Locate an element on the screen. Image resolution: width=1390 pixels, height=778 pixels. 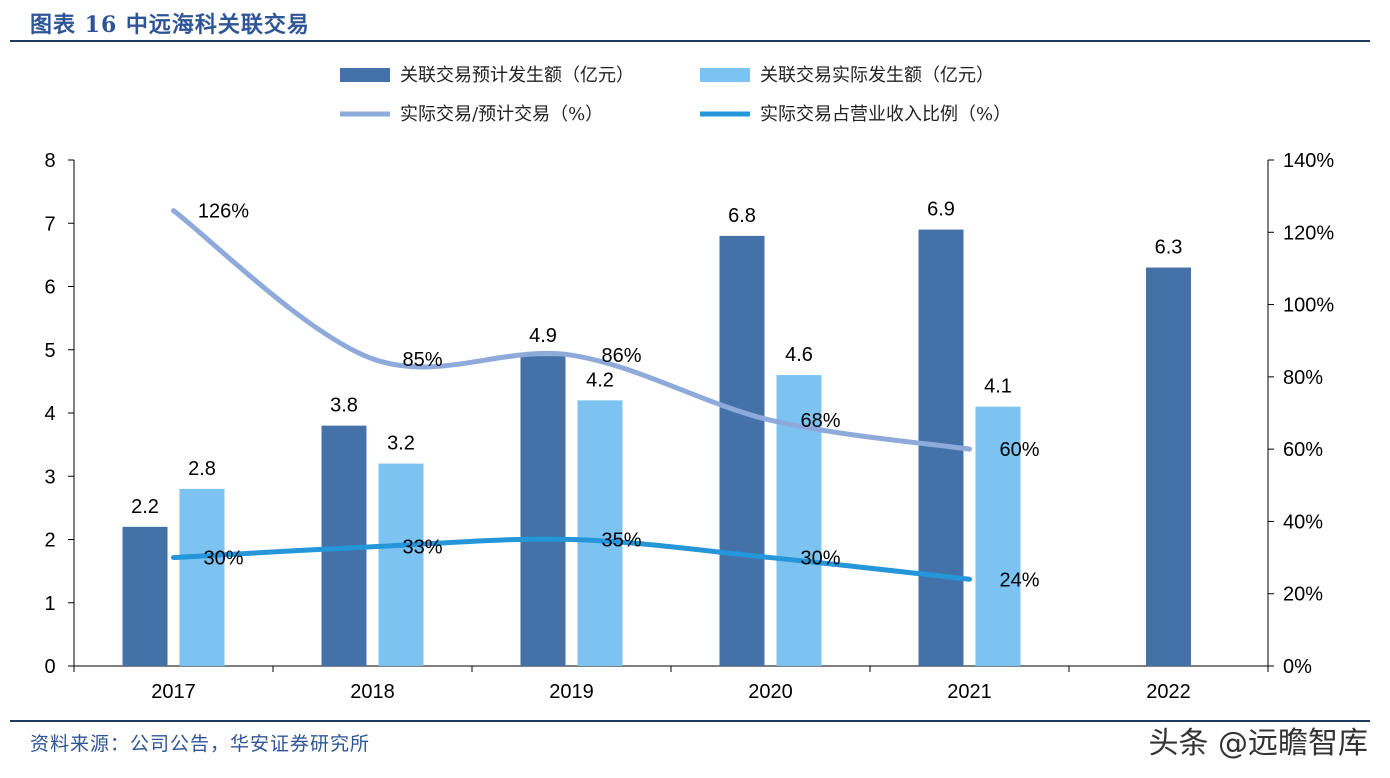
left-tick-label: 1 is located at coordinates (49, 604).